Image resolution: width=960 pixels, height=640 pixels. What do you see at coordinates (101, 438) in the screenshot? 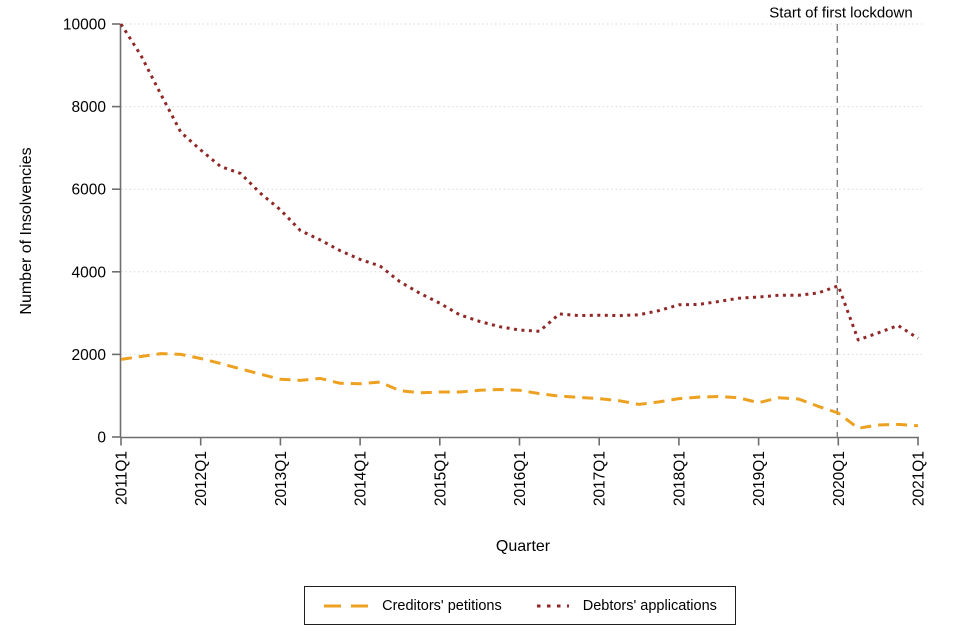
I see `y-tick-label-0: 0` at bounding box center [101, 438].